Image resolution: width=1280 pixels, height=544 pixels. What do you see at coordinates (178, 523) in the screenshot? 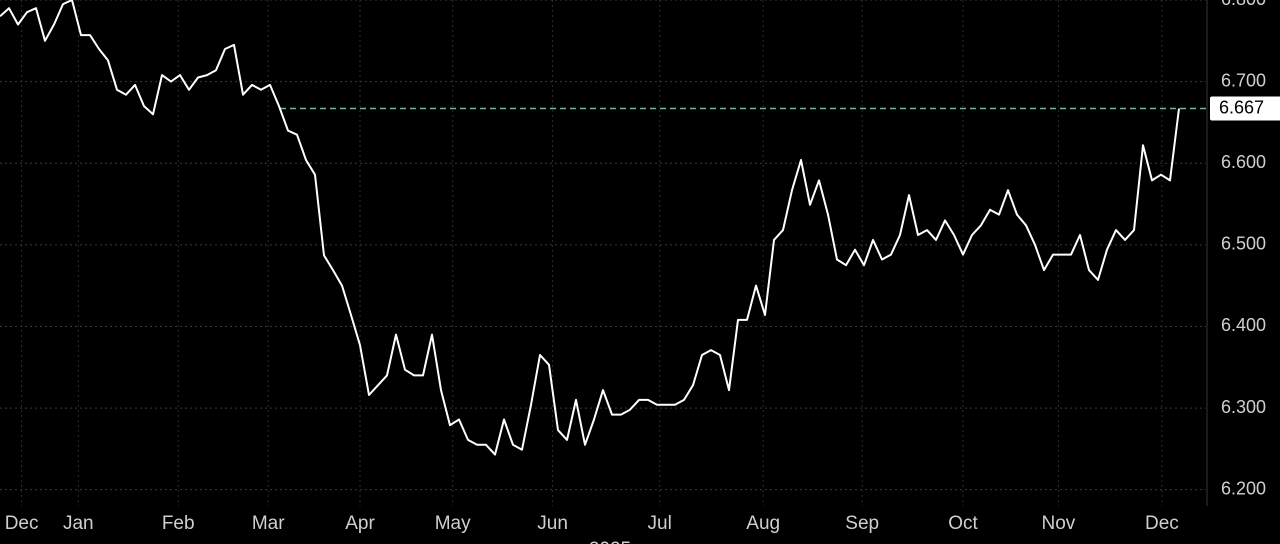
I see `x-tick-label: Feb` at bounding box center [178, 523].